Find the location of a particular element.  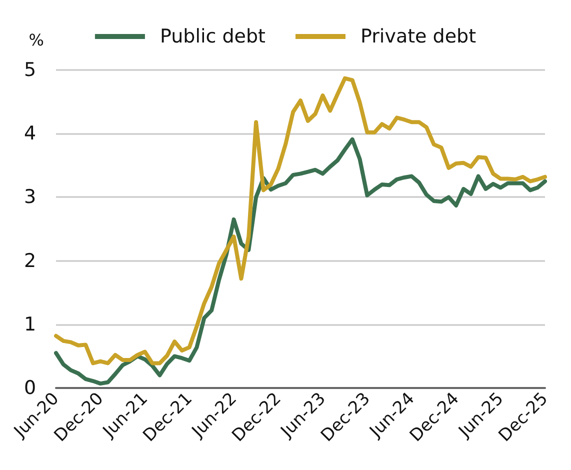

y-axis-title: % is located at coordinates (36, 40).